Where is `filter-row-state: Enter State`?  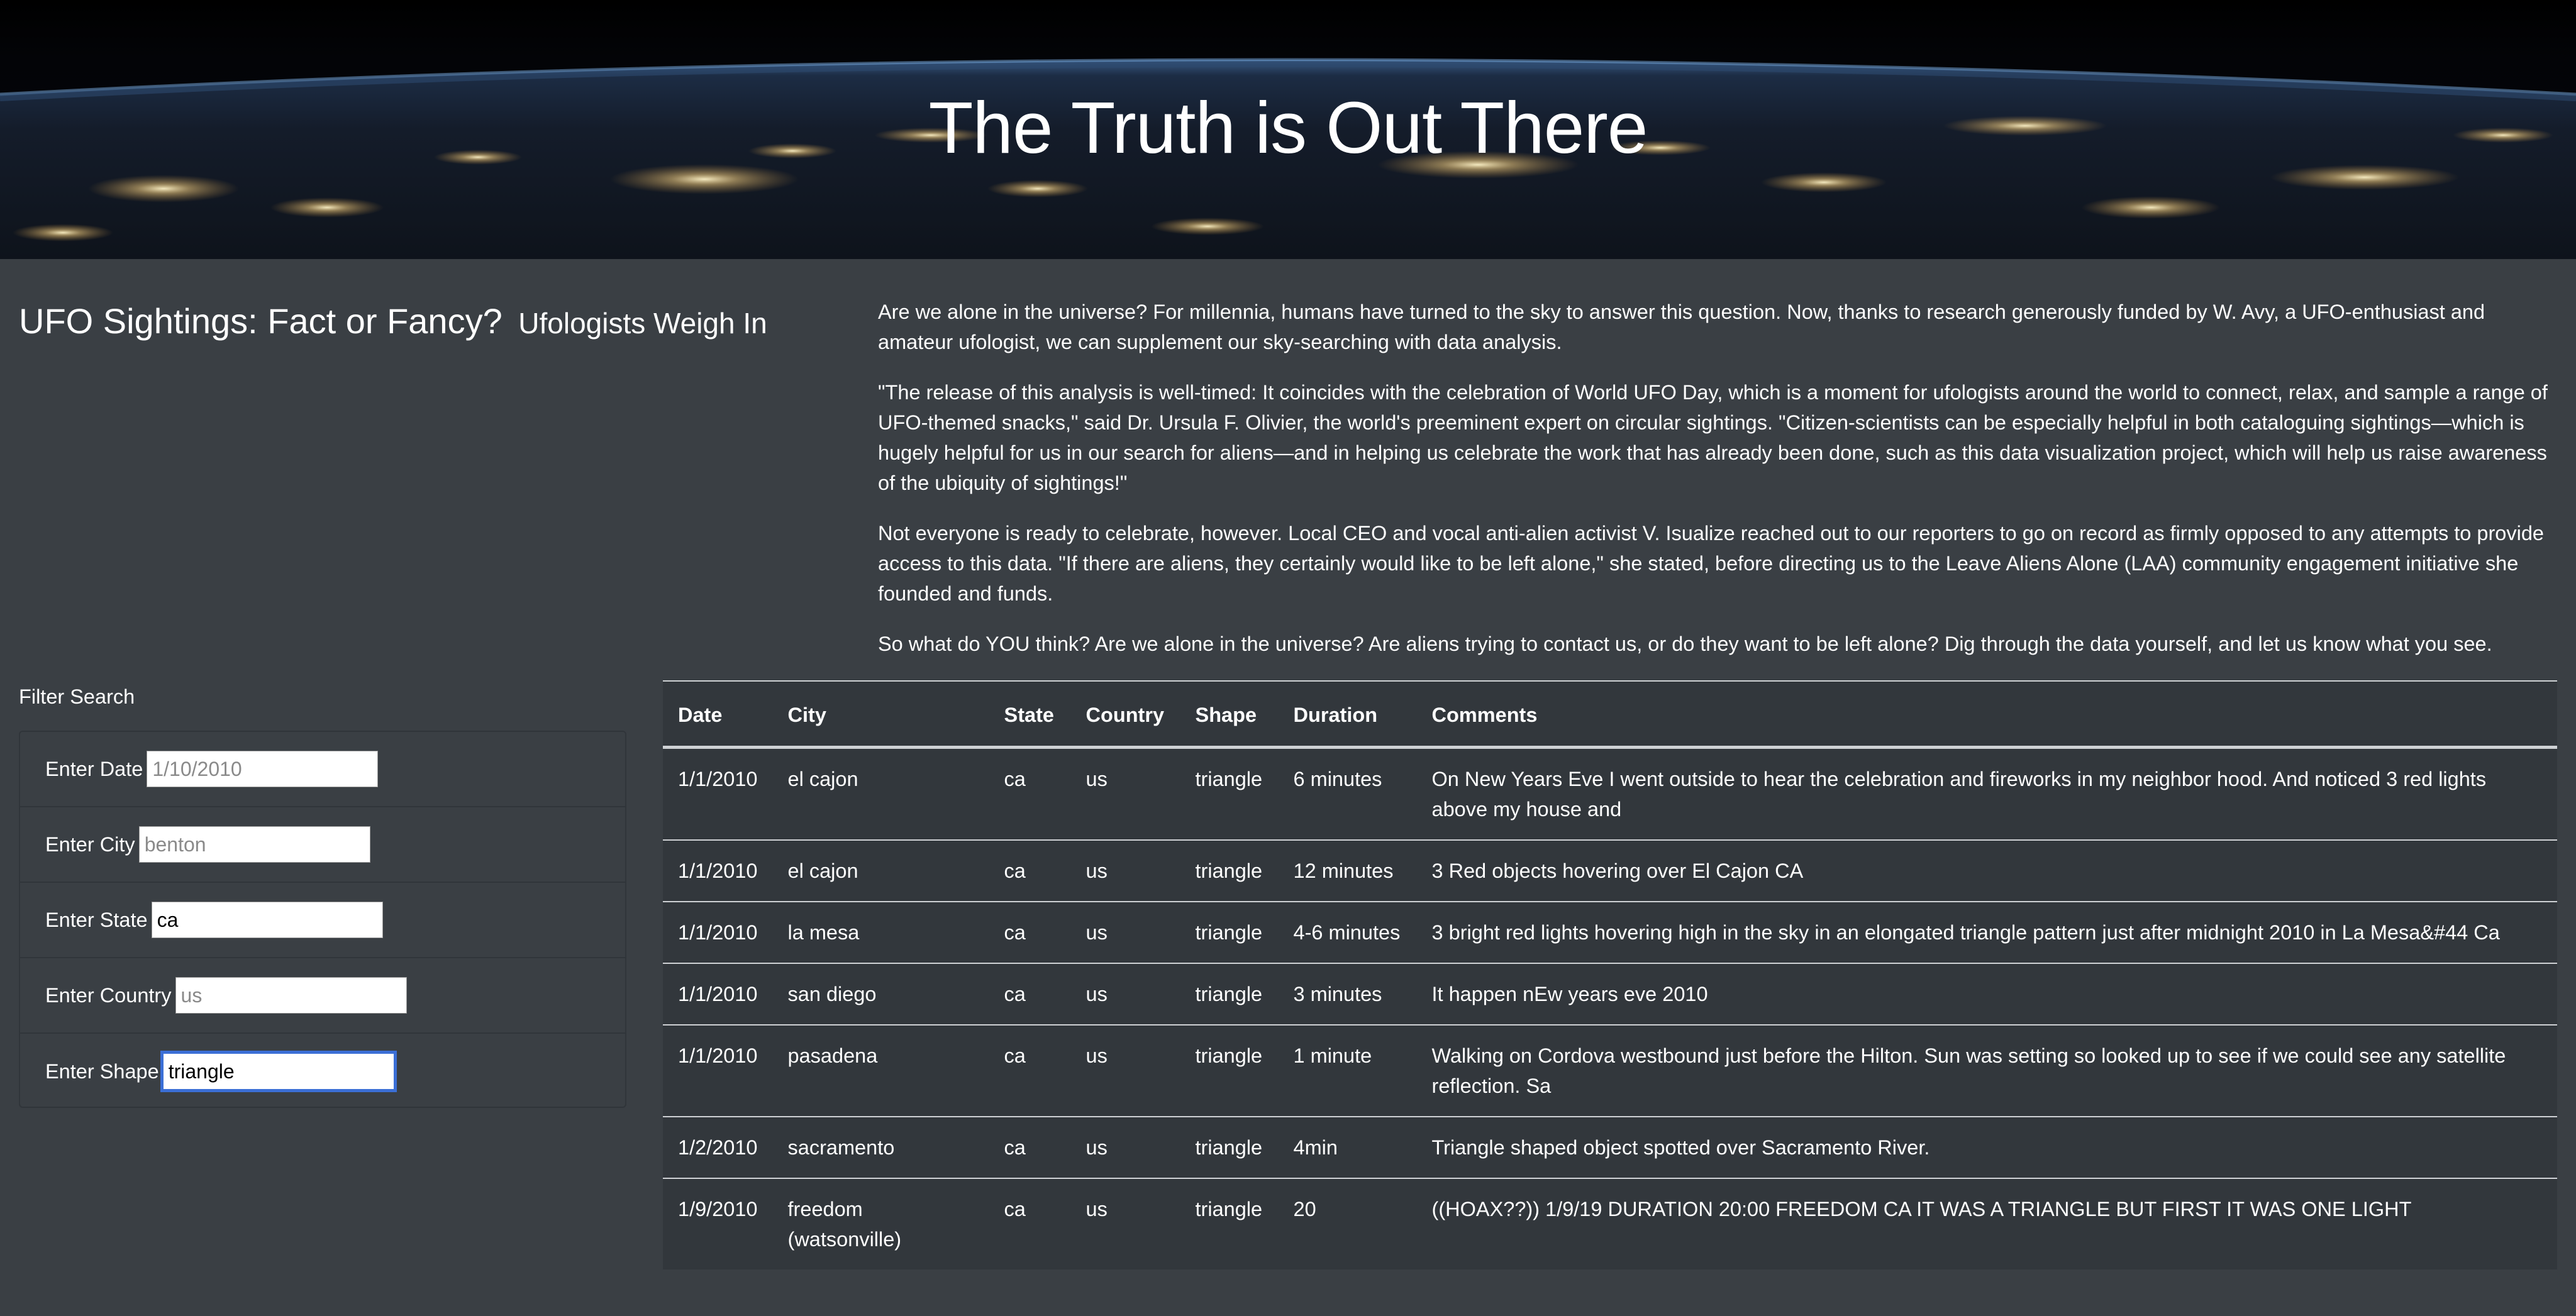 filter-row-state: Enter State is located at coordinates (322, 920).